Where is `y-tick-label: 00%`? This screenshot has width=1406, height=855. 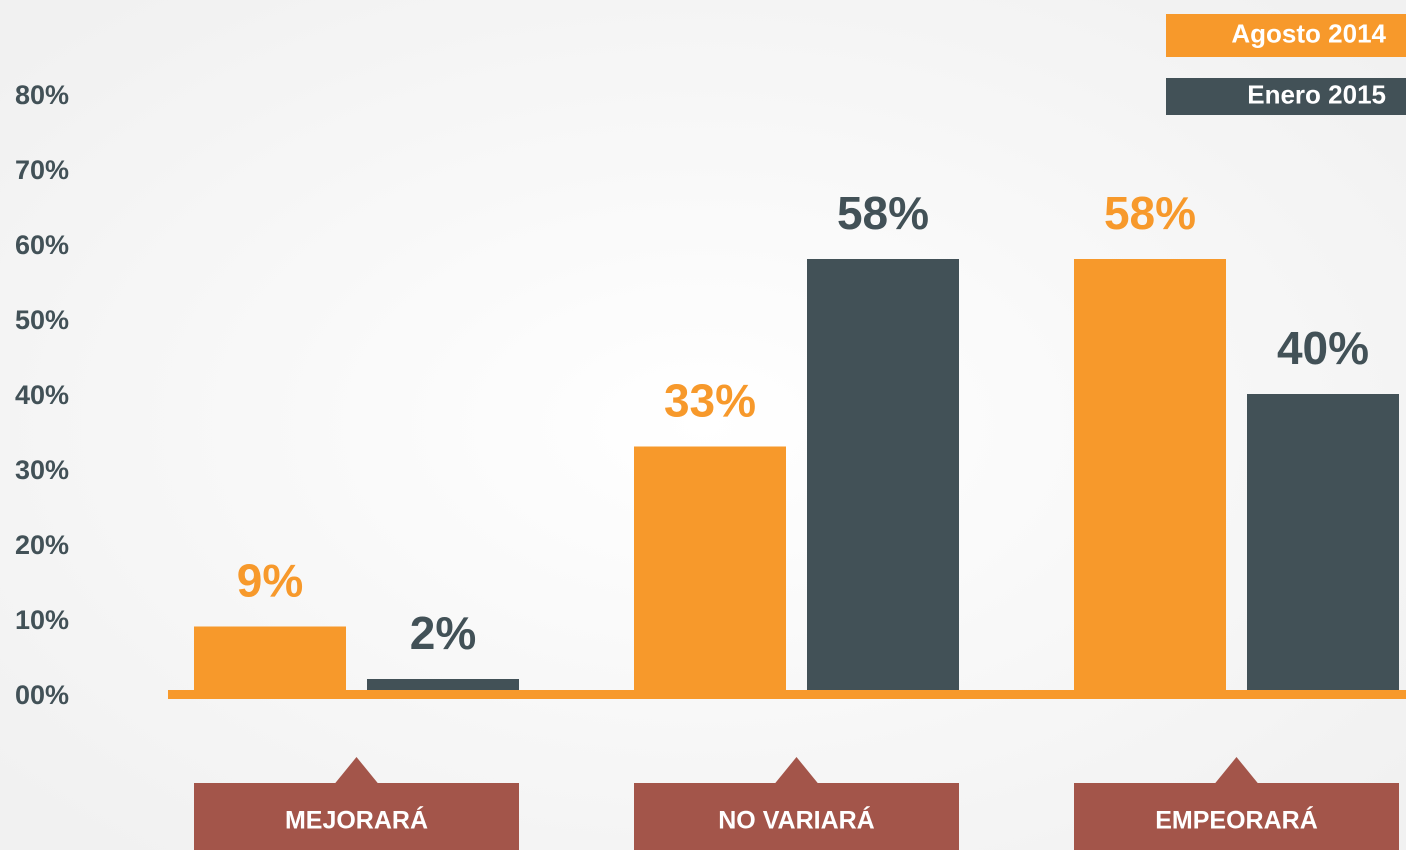 y-tick-label: 00% is located at coordinates (42, 695).